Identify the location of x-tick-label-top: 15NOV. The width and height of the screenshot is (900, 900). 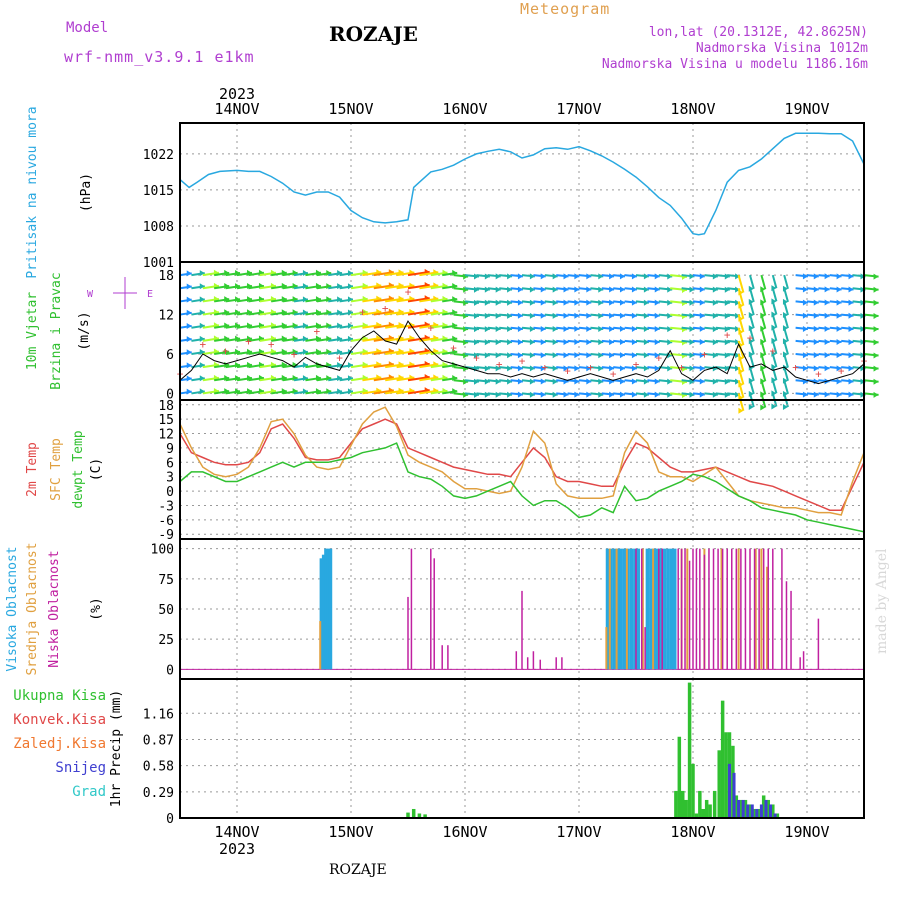
(350, 109).